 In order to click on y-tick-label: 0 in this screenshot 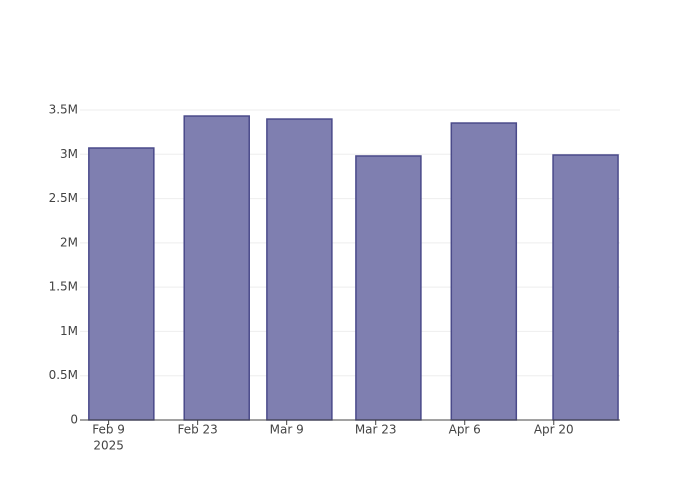, I will do `click(74, 420)`.